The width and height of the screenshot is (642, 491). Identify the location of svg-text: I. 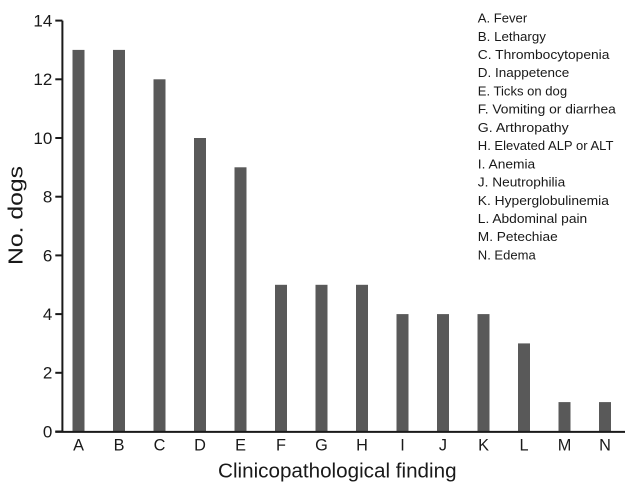
(402, 446).